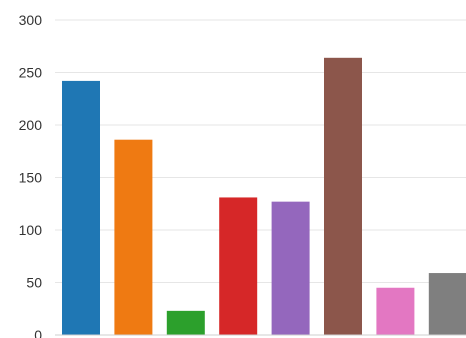 Image resolution: width=466 pixels, height=338 pixels. What do you see at coordinates (34, 283) in the screenshot?
I see `y-tick-label: 50` at bounding box center [34, 283].